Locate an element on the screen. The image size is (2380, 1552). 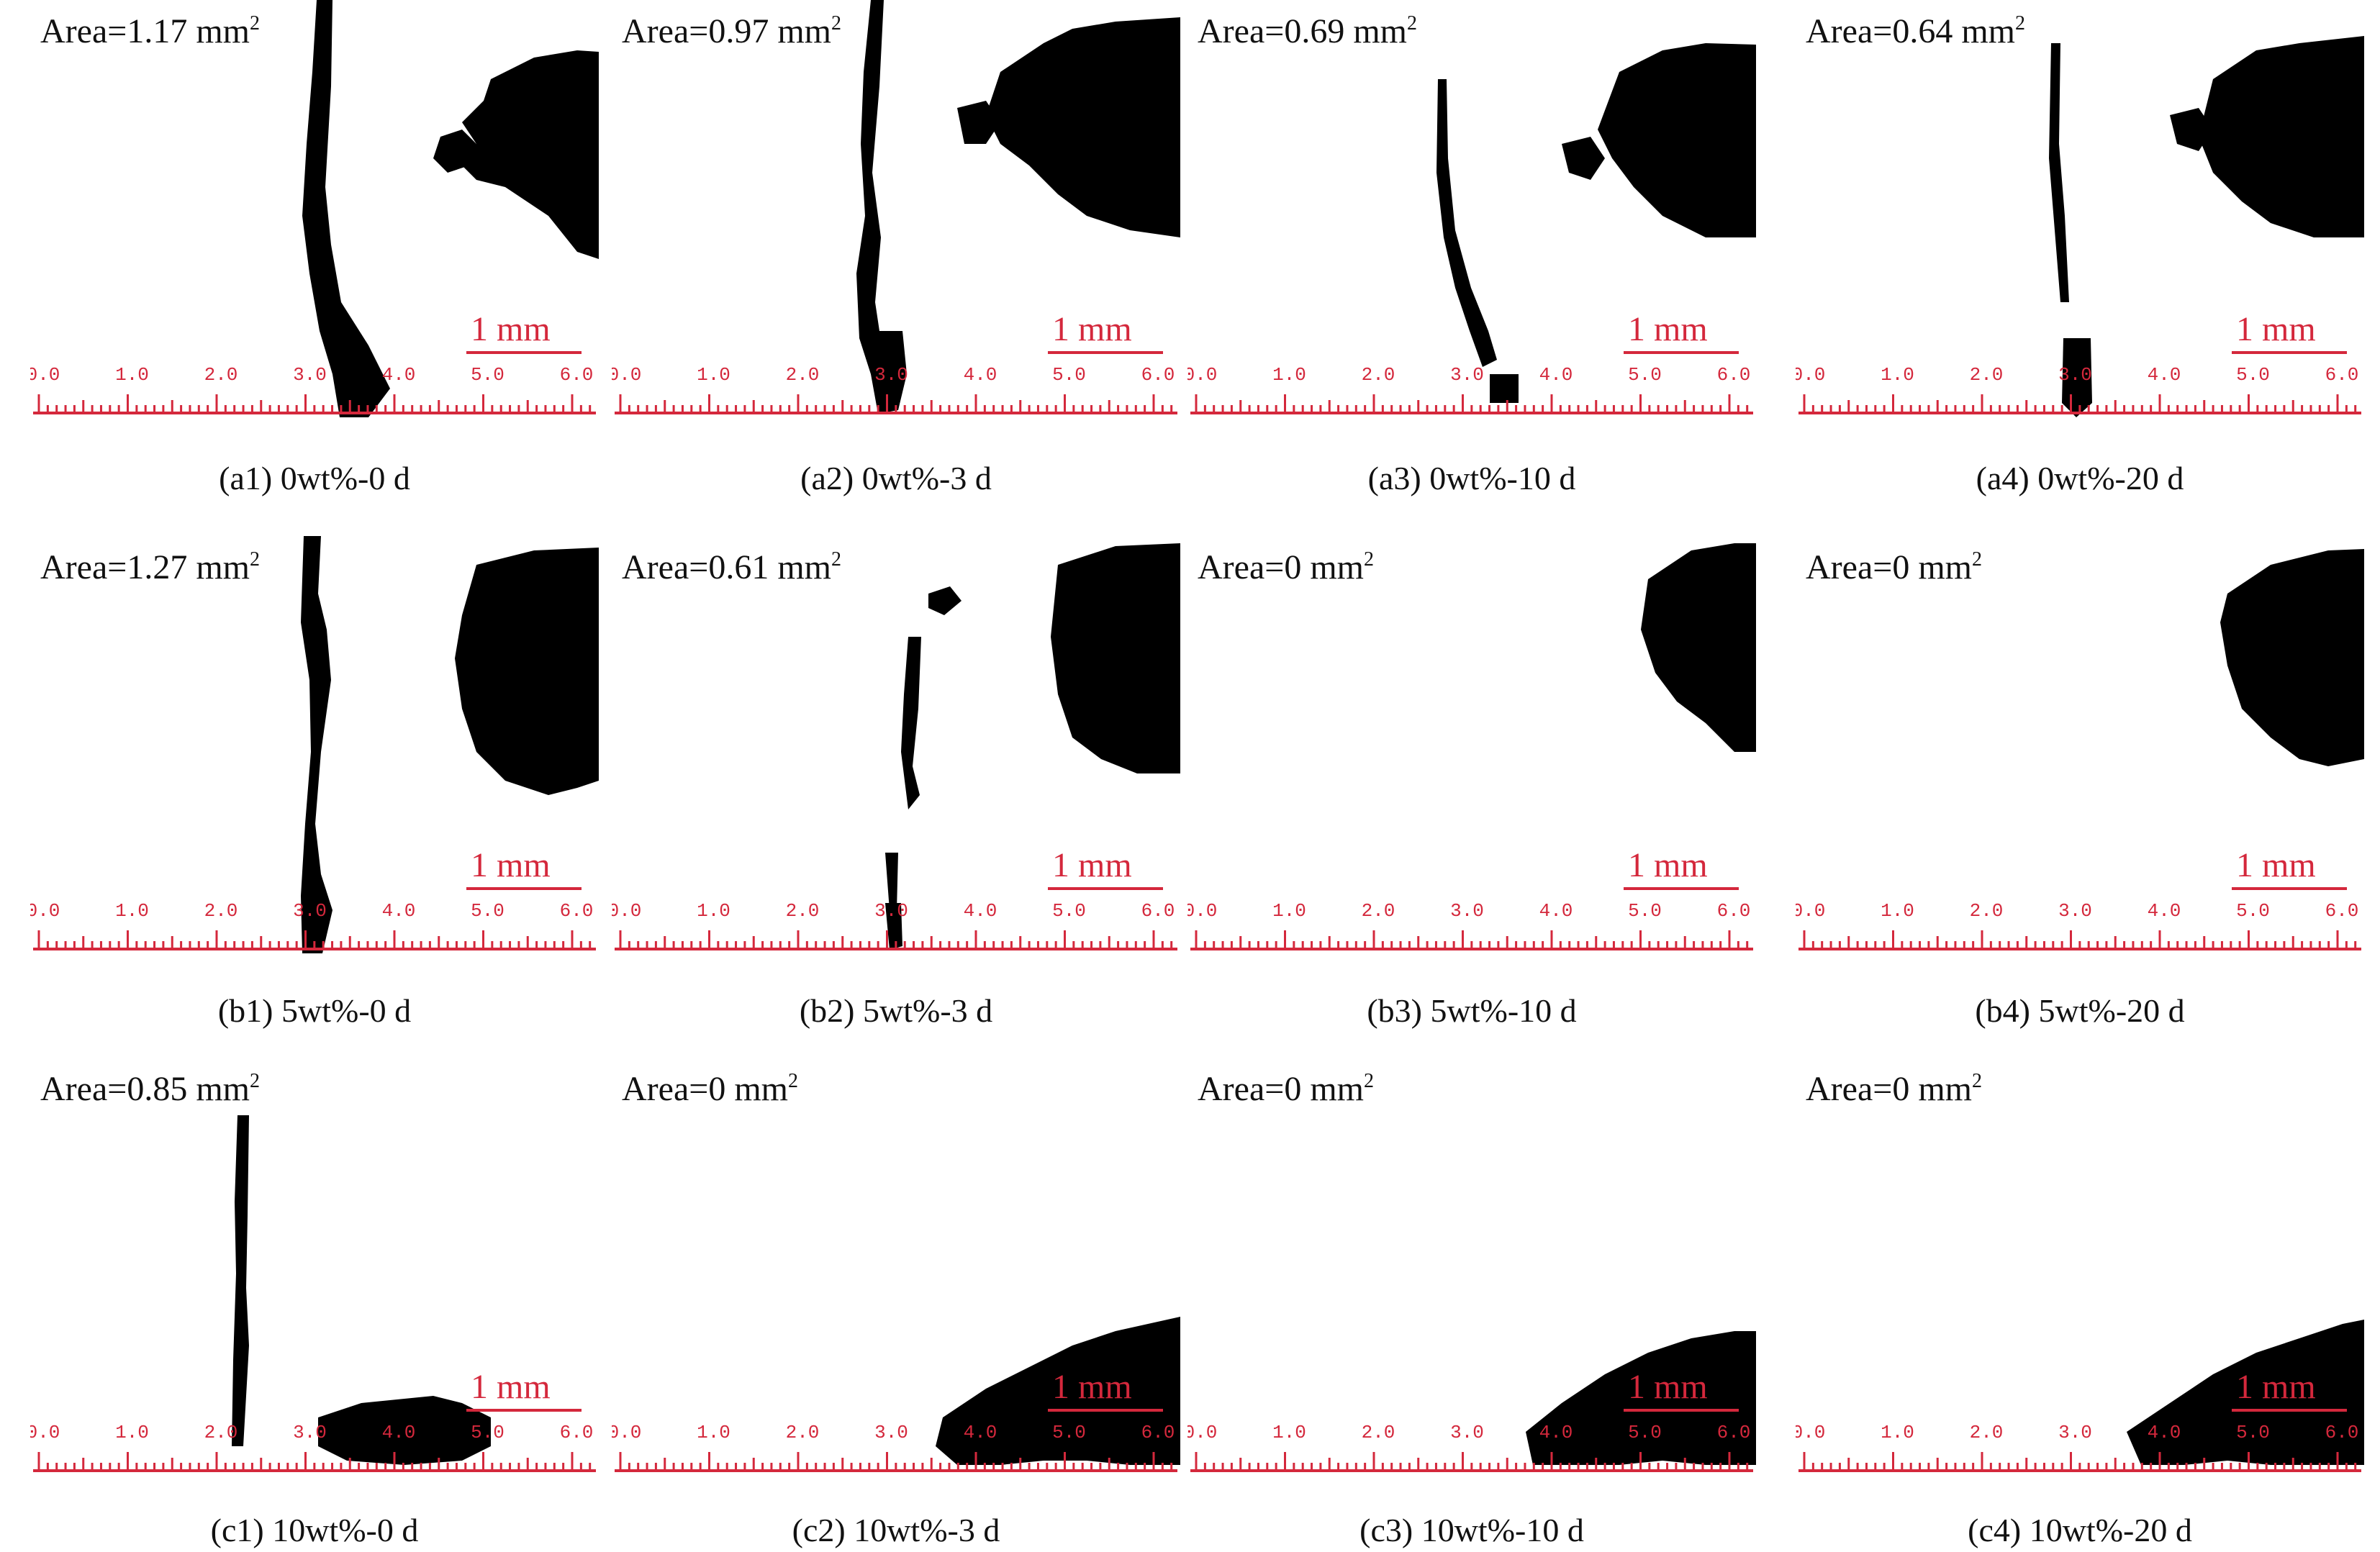
area-value: Area=0.85 mm is located at coordinates (145, 1089).